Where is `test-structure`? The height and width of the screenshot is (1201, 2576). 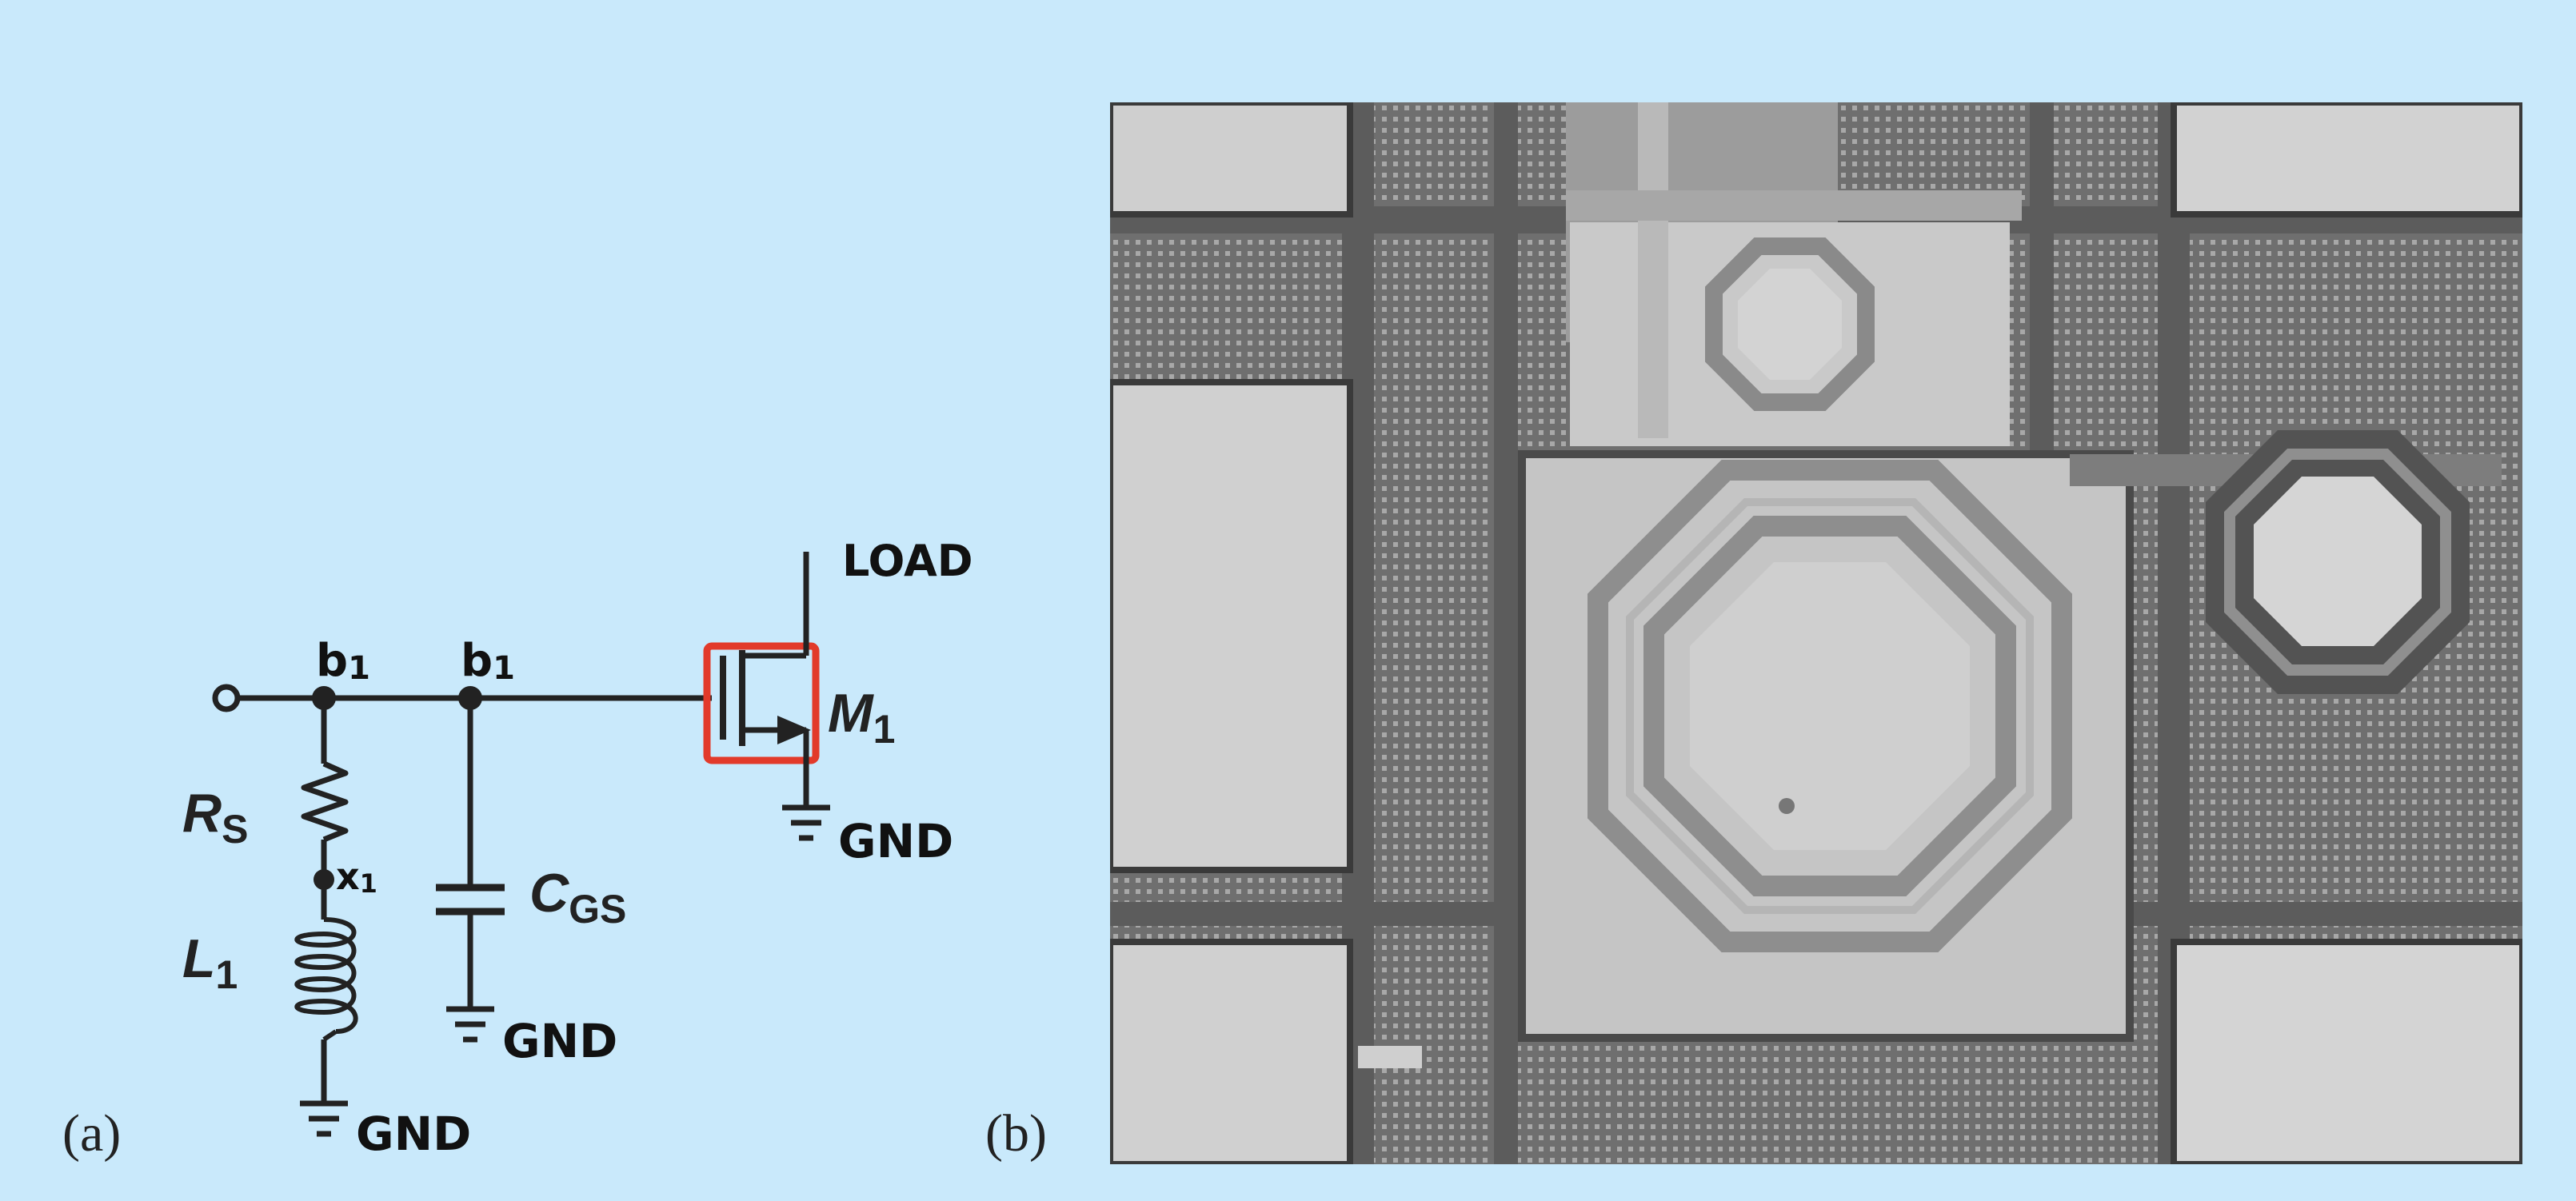
test-structure is located at coordinates (1390, 1057).